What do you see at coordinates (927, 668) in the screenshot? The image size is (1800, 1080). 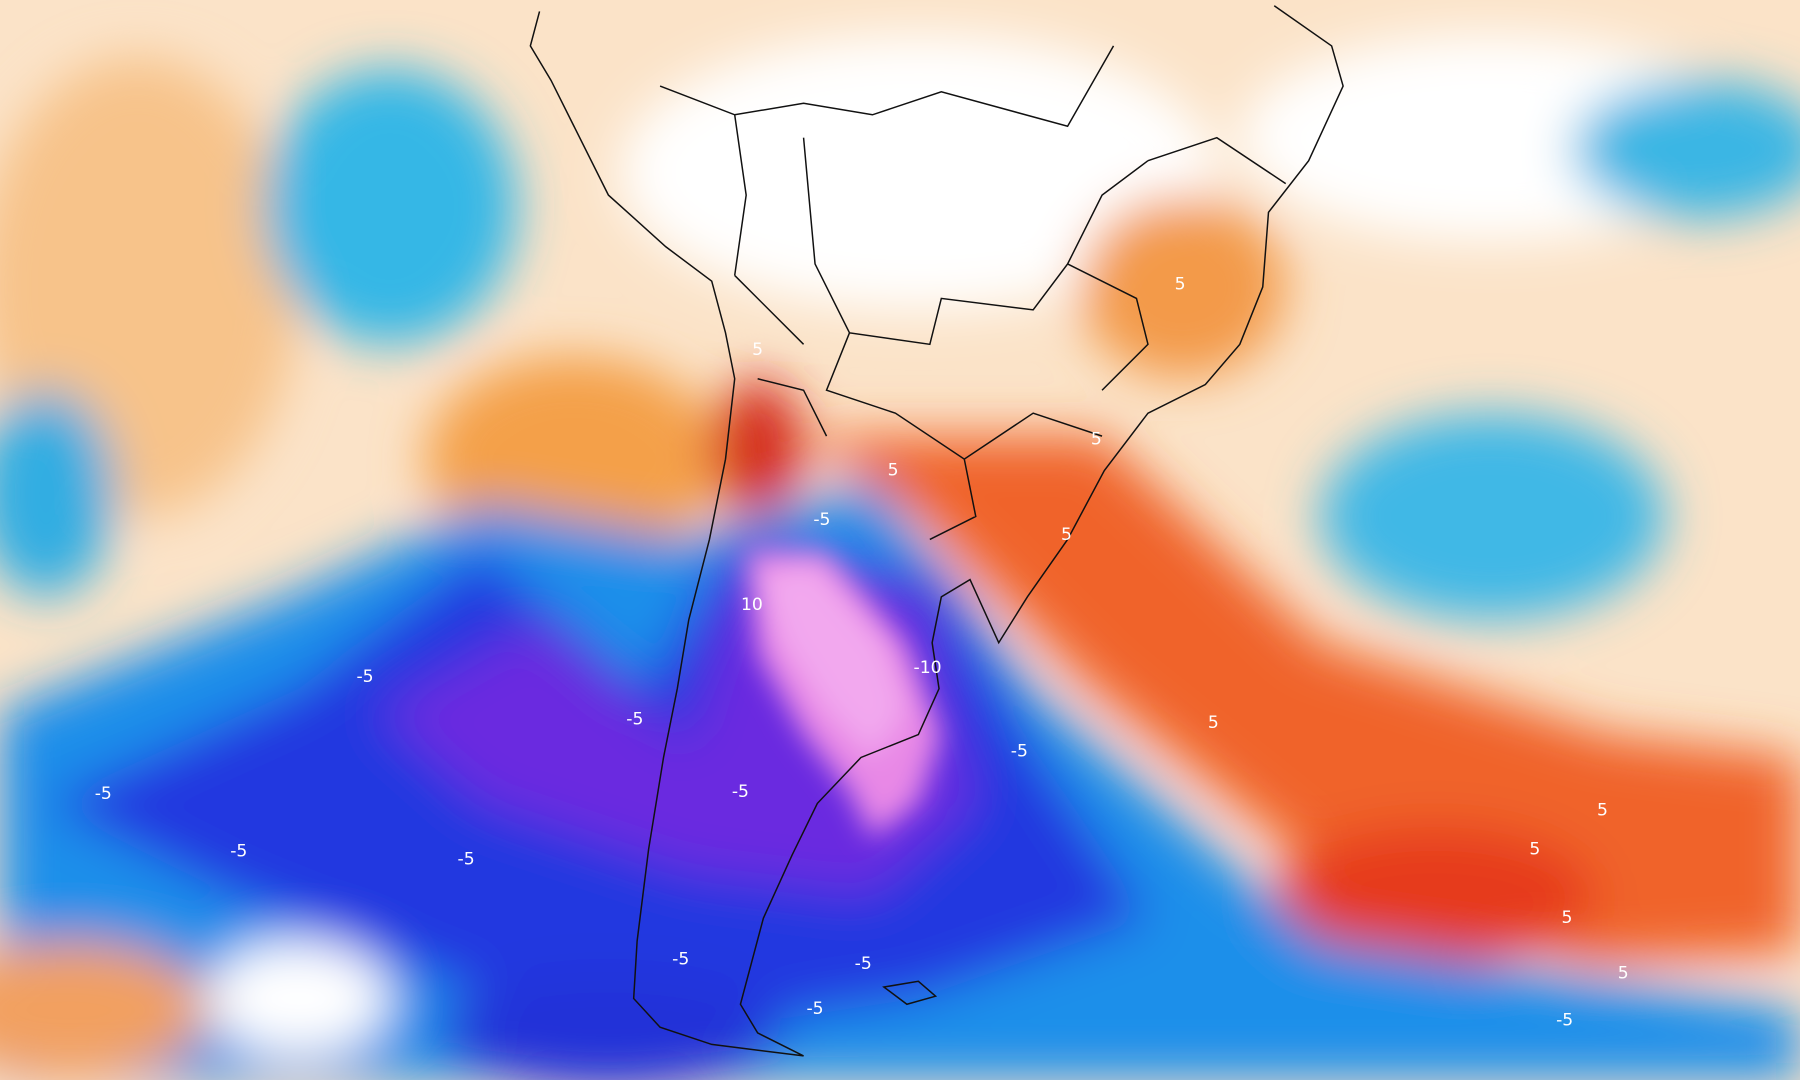 I see `contour-label: -10` at bounding box center [927, 668].